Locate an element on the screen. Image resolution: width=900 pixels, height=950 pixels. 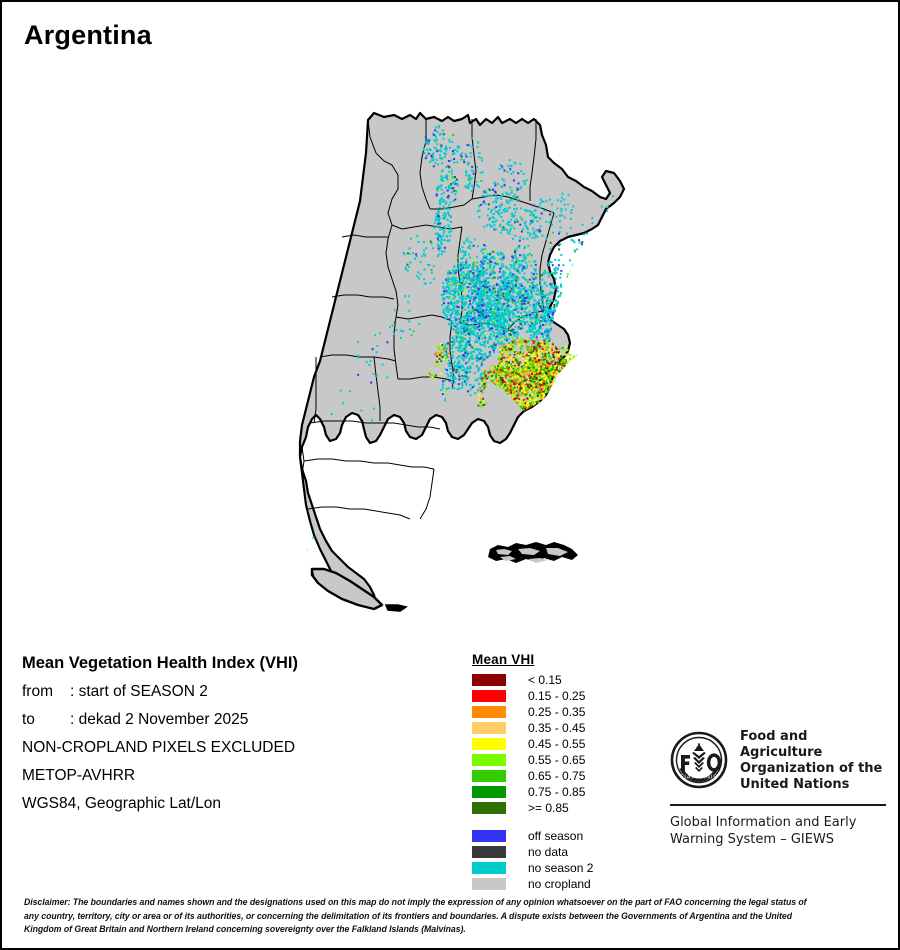
legend-class-row: 0.35 - 0.45 is located at coordinates (532, 728).